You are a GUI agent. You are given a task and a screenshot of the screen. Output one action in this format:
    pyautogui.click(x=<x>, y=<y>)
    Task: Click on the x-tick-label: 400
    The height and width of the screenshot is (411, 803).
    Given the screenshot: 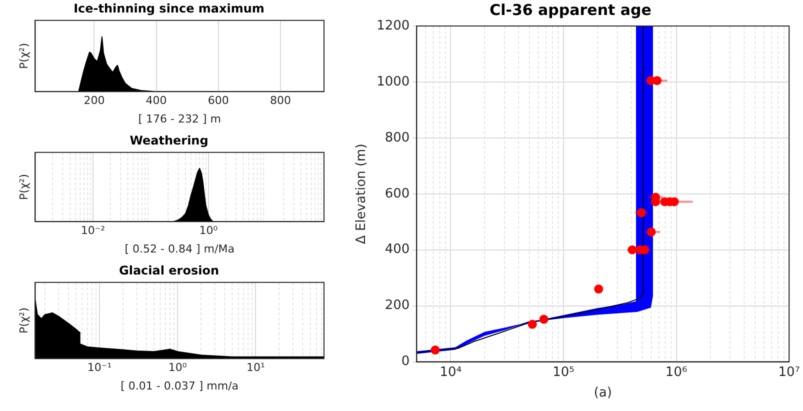 What is the action you would take?
    pyautogui.click(x=156, y=101)
    